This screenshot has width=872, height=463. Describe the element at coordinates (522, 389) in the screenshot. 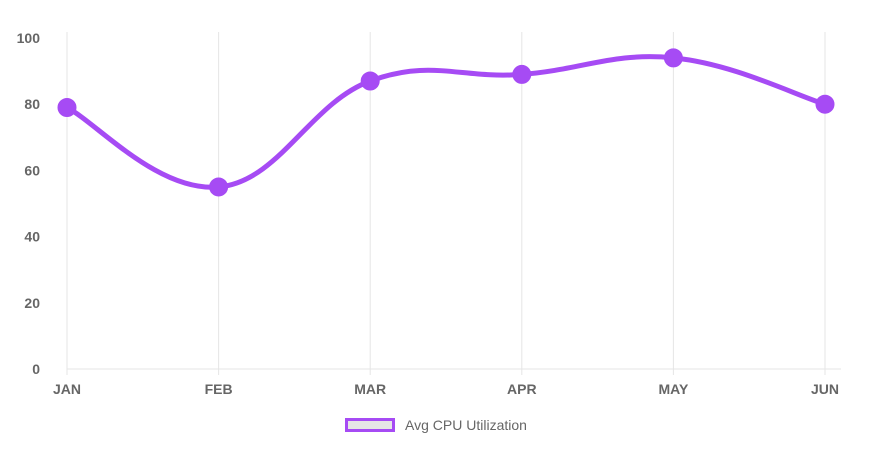

I see `x-tick-apr: APR` at that location.